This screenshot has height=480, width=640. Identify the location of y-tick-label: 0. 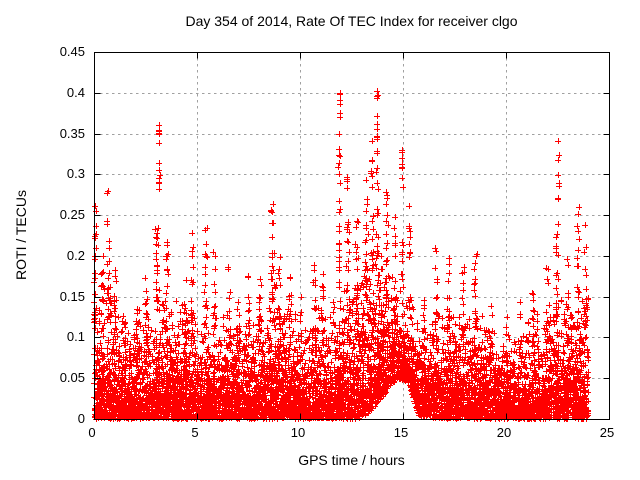
(81, 418).